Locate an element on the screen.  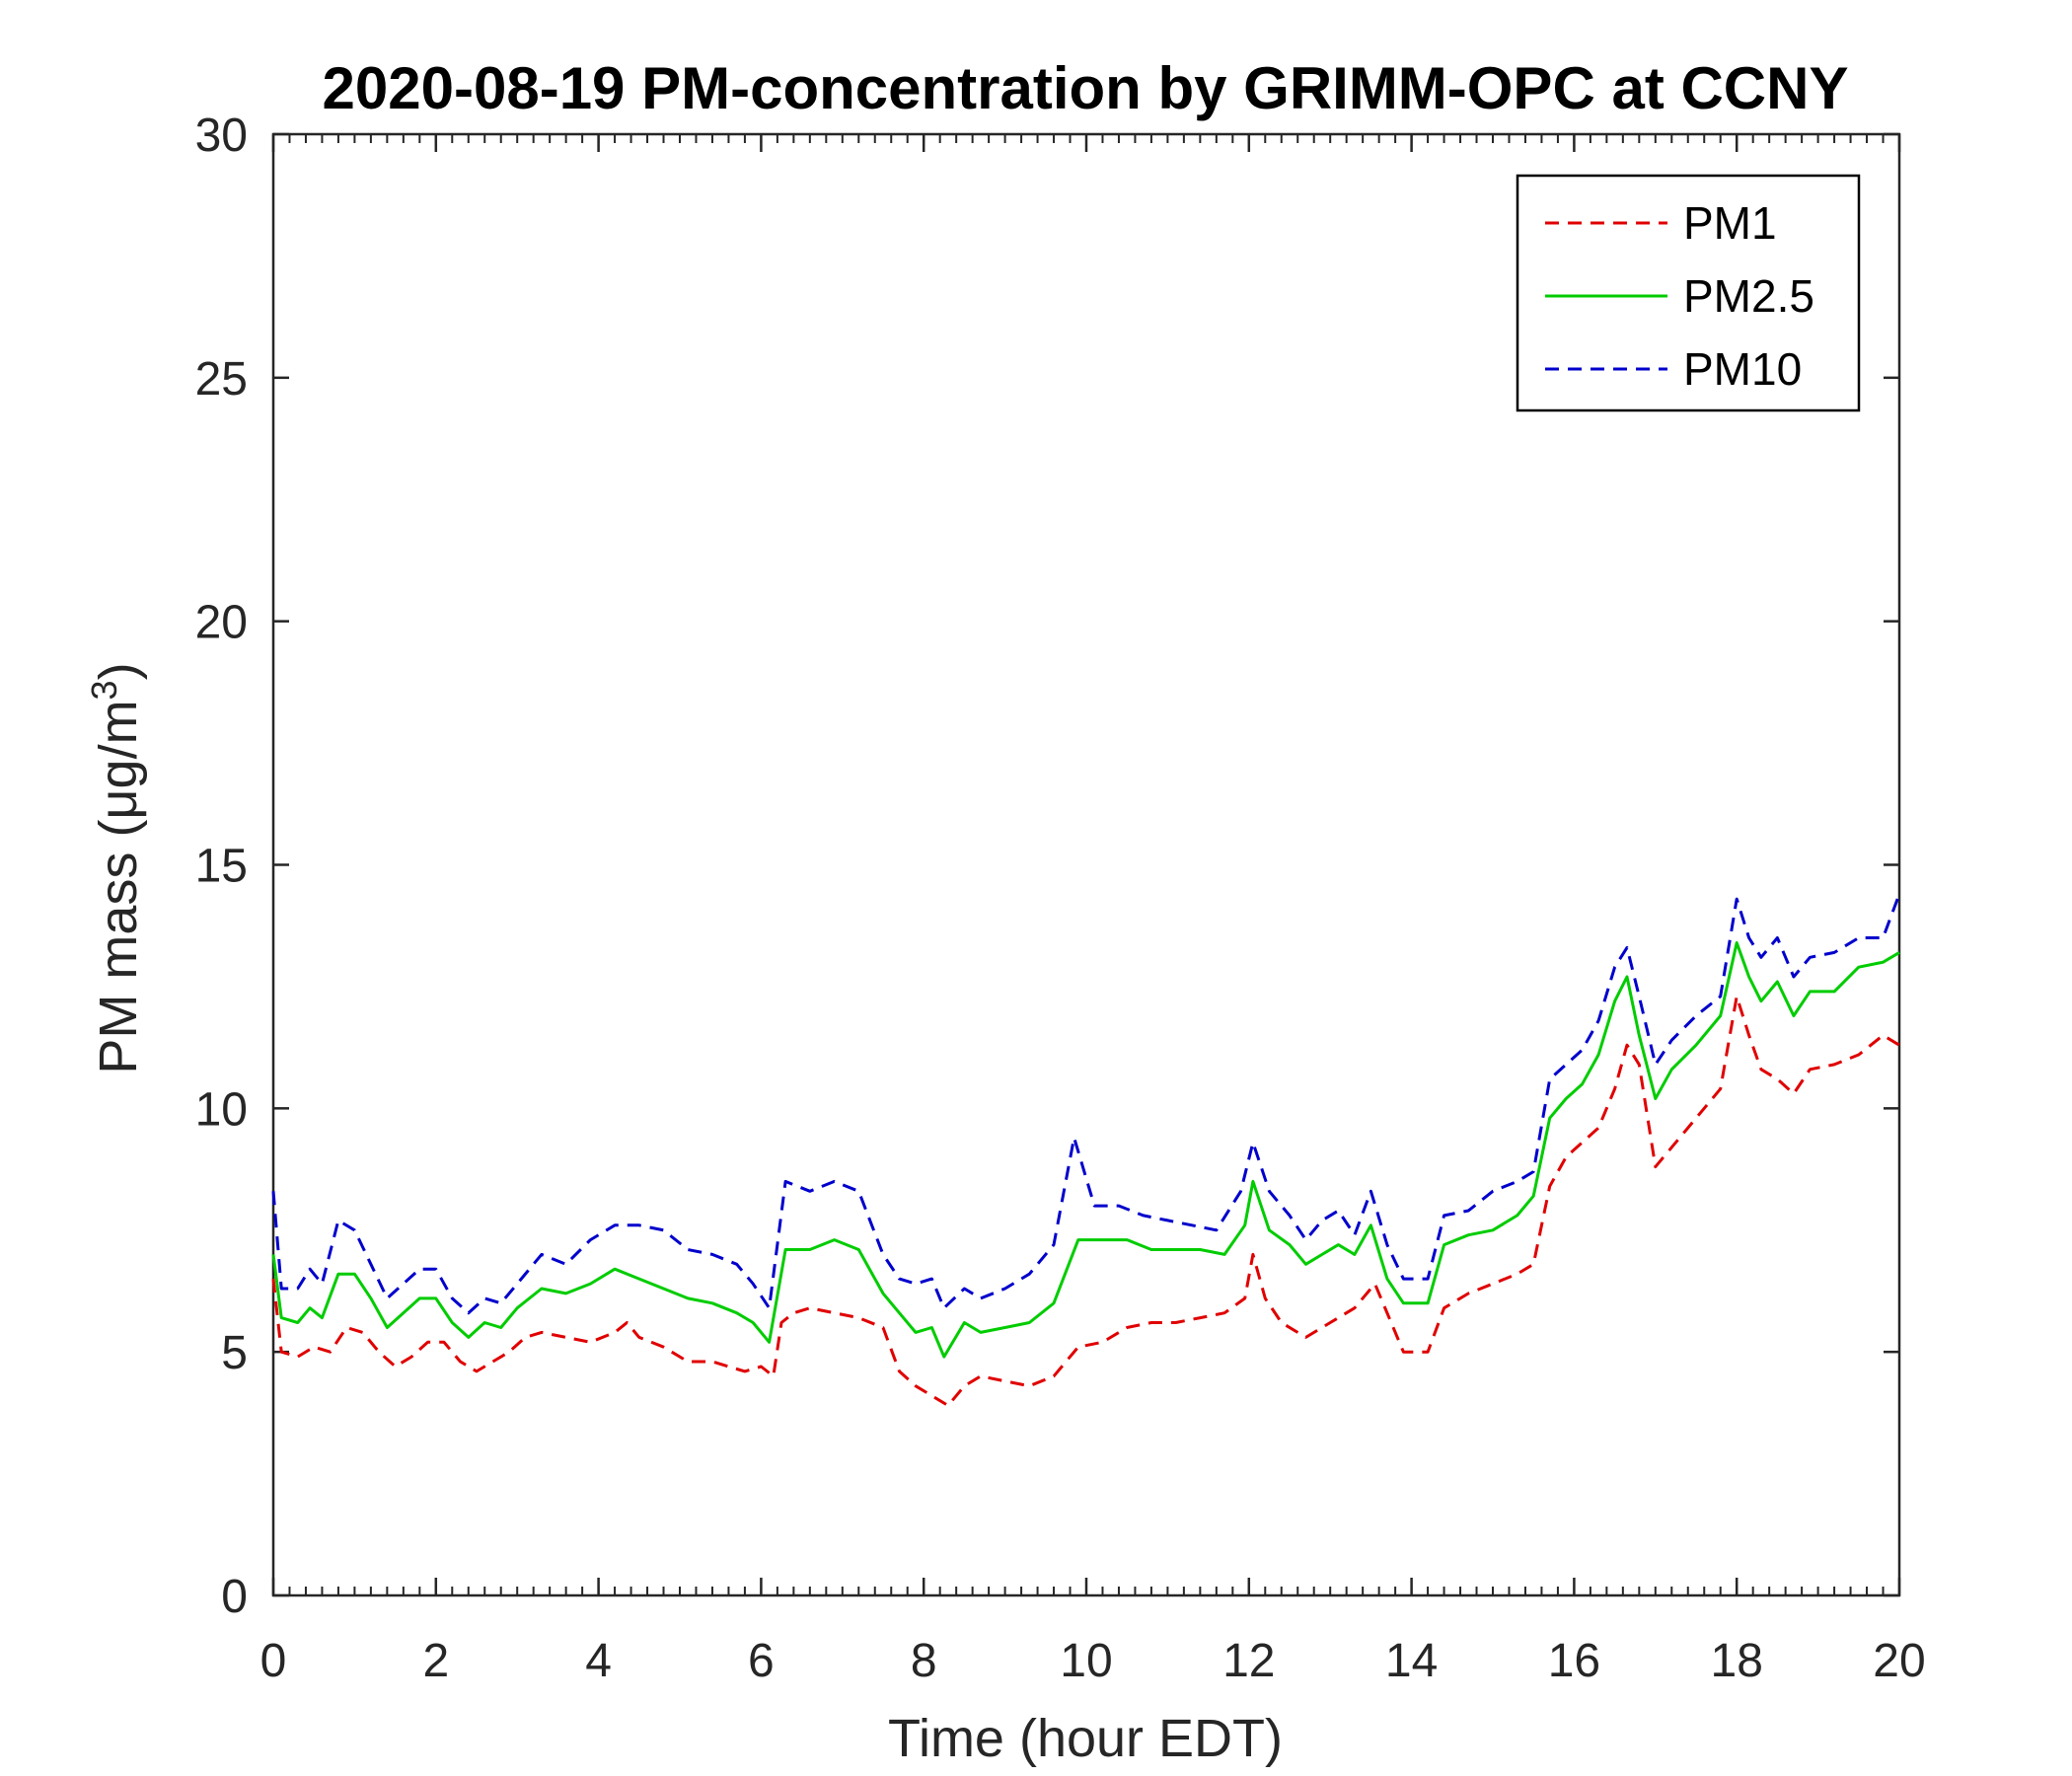
x-tick-label: 0 is located at coordinates (274, 1661).